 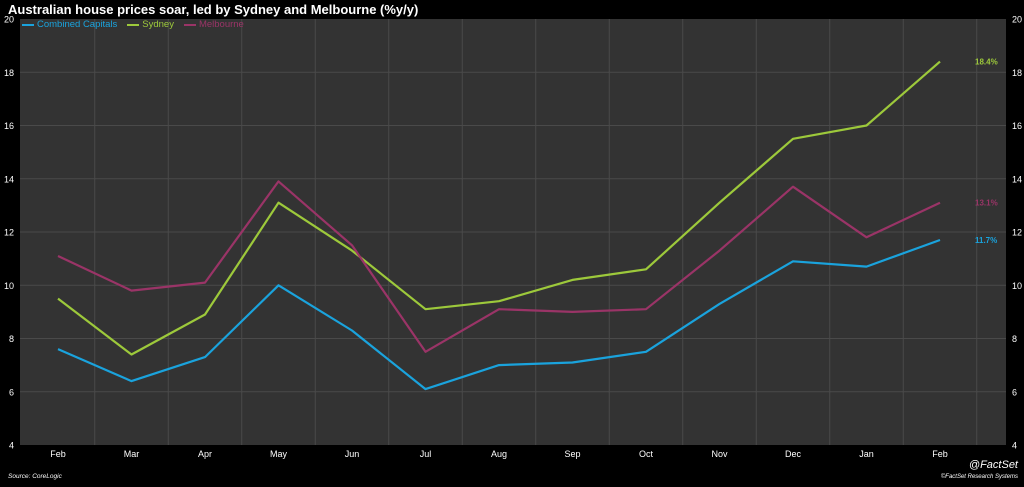 What do you see at coordinates (9, 179) in the screenshot?
I see `y-tick-label-left: 14` at bounding box center [9, 179].